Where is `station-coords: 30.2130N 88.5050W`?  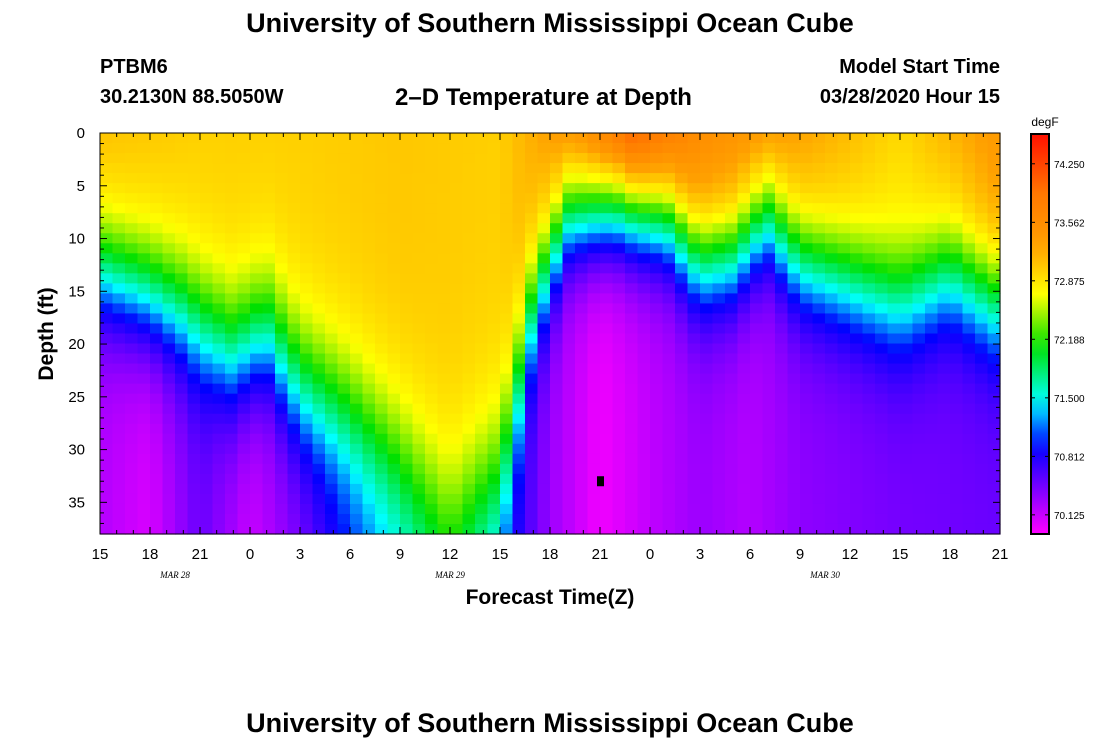
station-coords: 30.2130N 88.5050W is located at coordinates (192, 97).